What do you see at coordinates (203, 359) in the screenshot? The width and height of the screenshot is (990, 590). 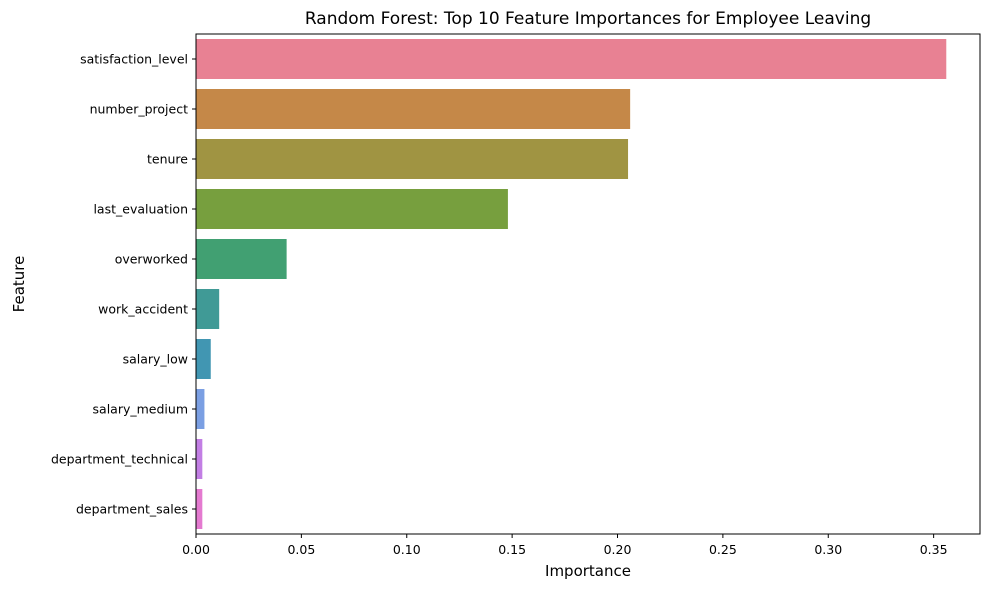 I see `bar-salary_low` at bounding box center [203, 359].